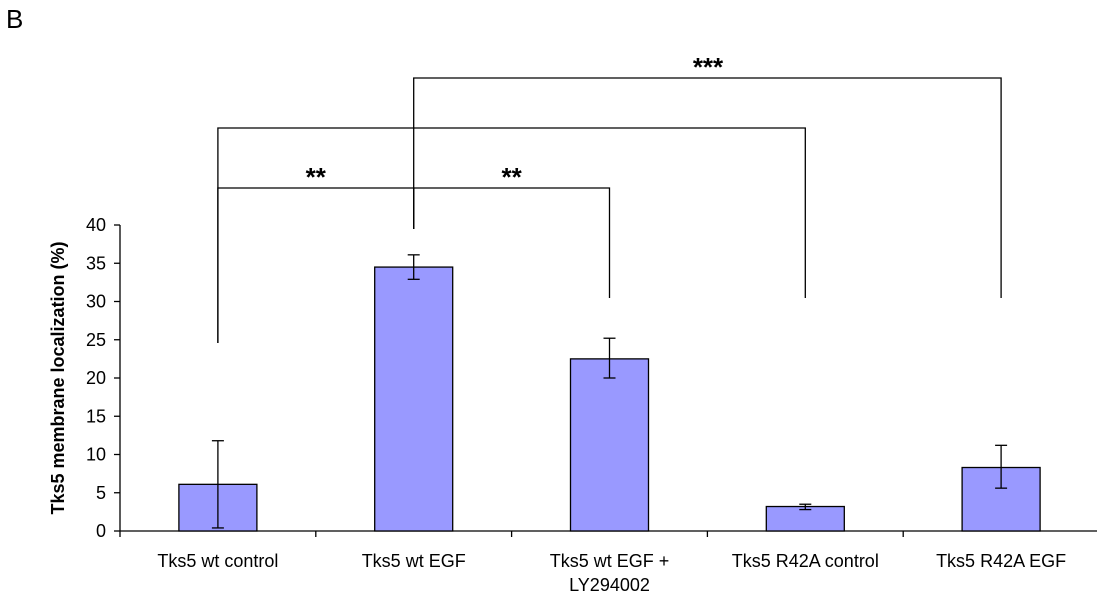  What do you see at coordinates (15, 19) in the screenshot?
I see `panel-label: B` at bounding box center [15, 19].